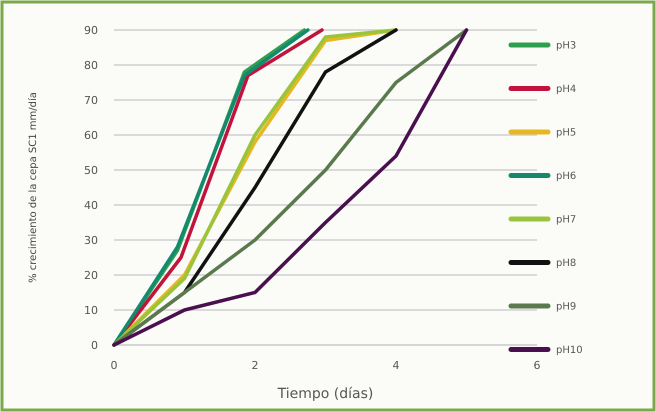 This screenshot has height=412, width=656. Describe the element at coordinates (91, 65) in the screenshot. I see `y-tick-label: 80` at that location.